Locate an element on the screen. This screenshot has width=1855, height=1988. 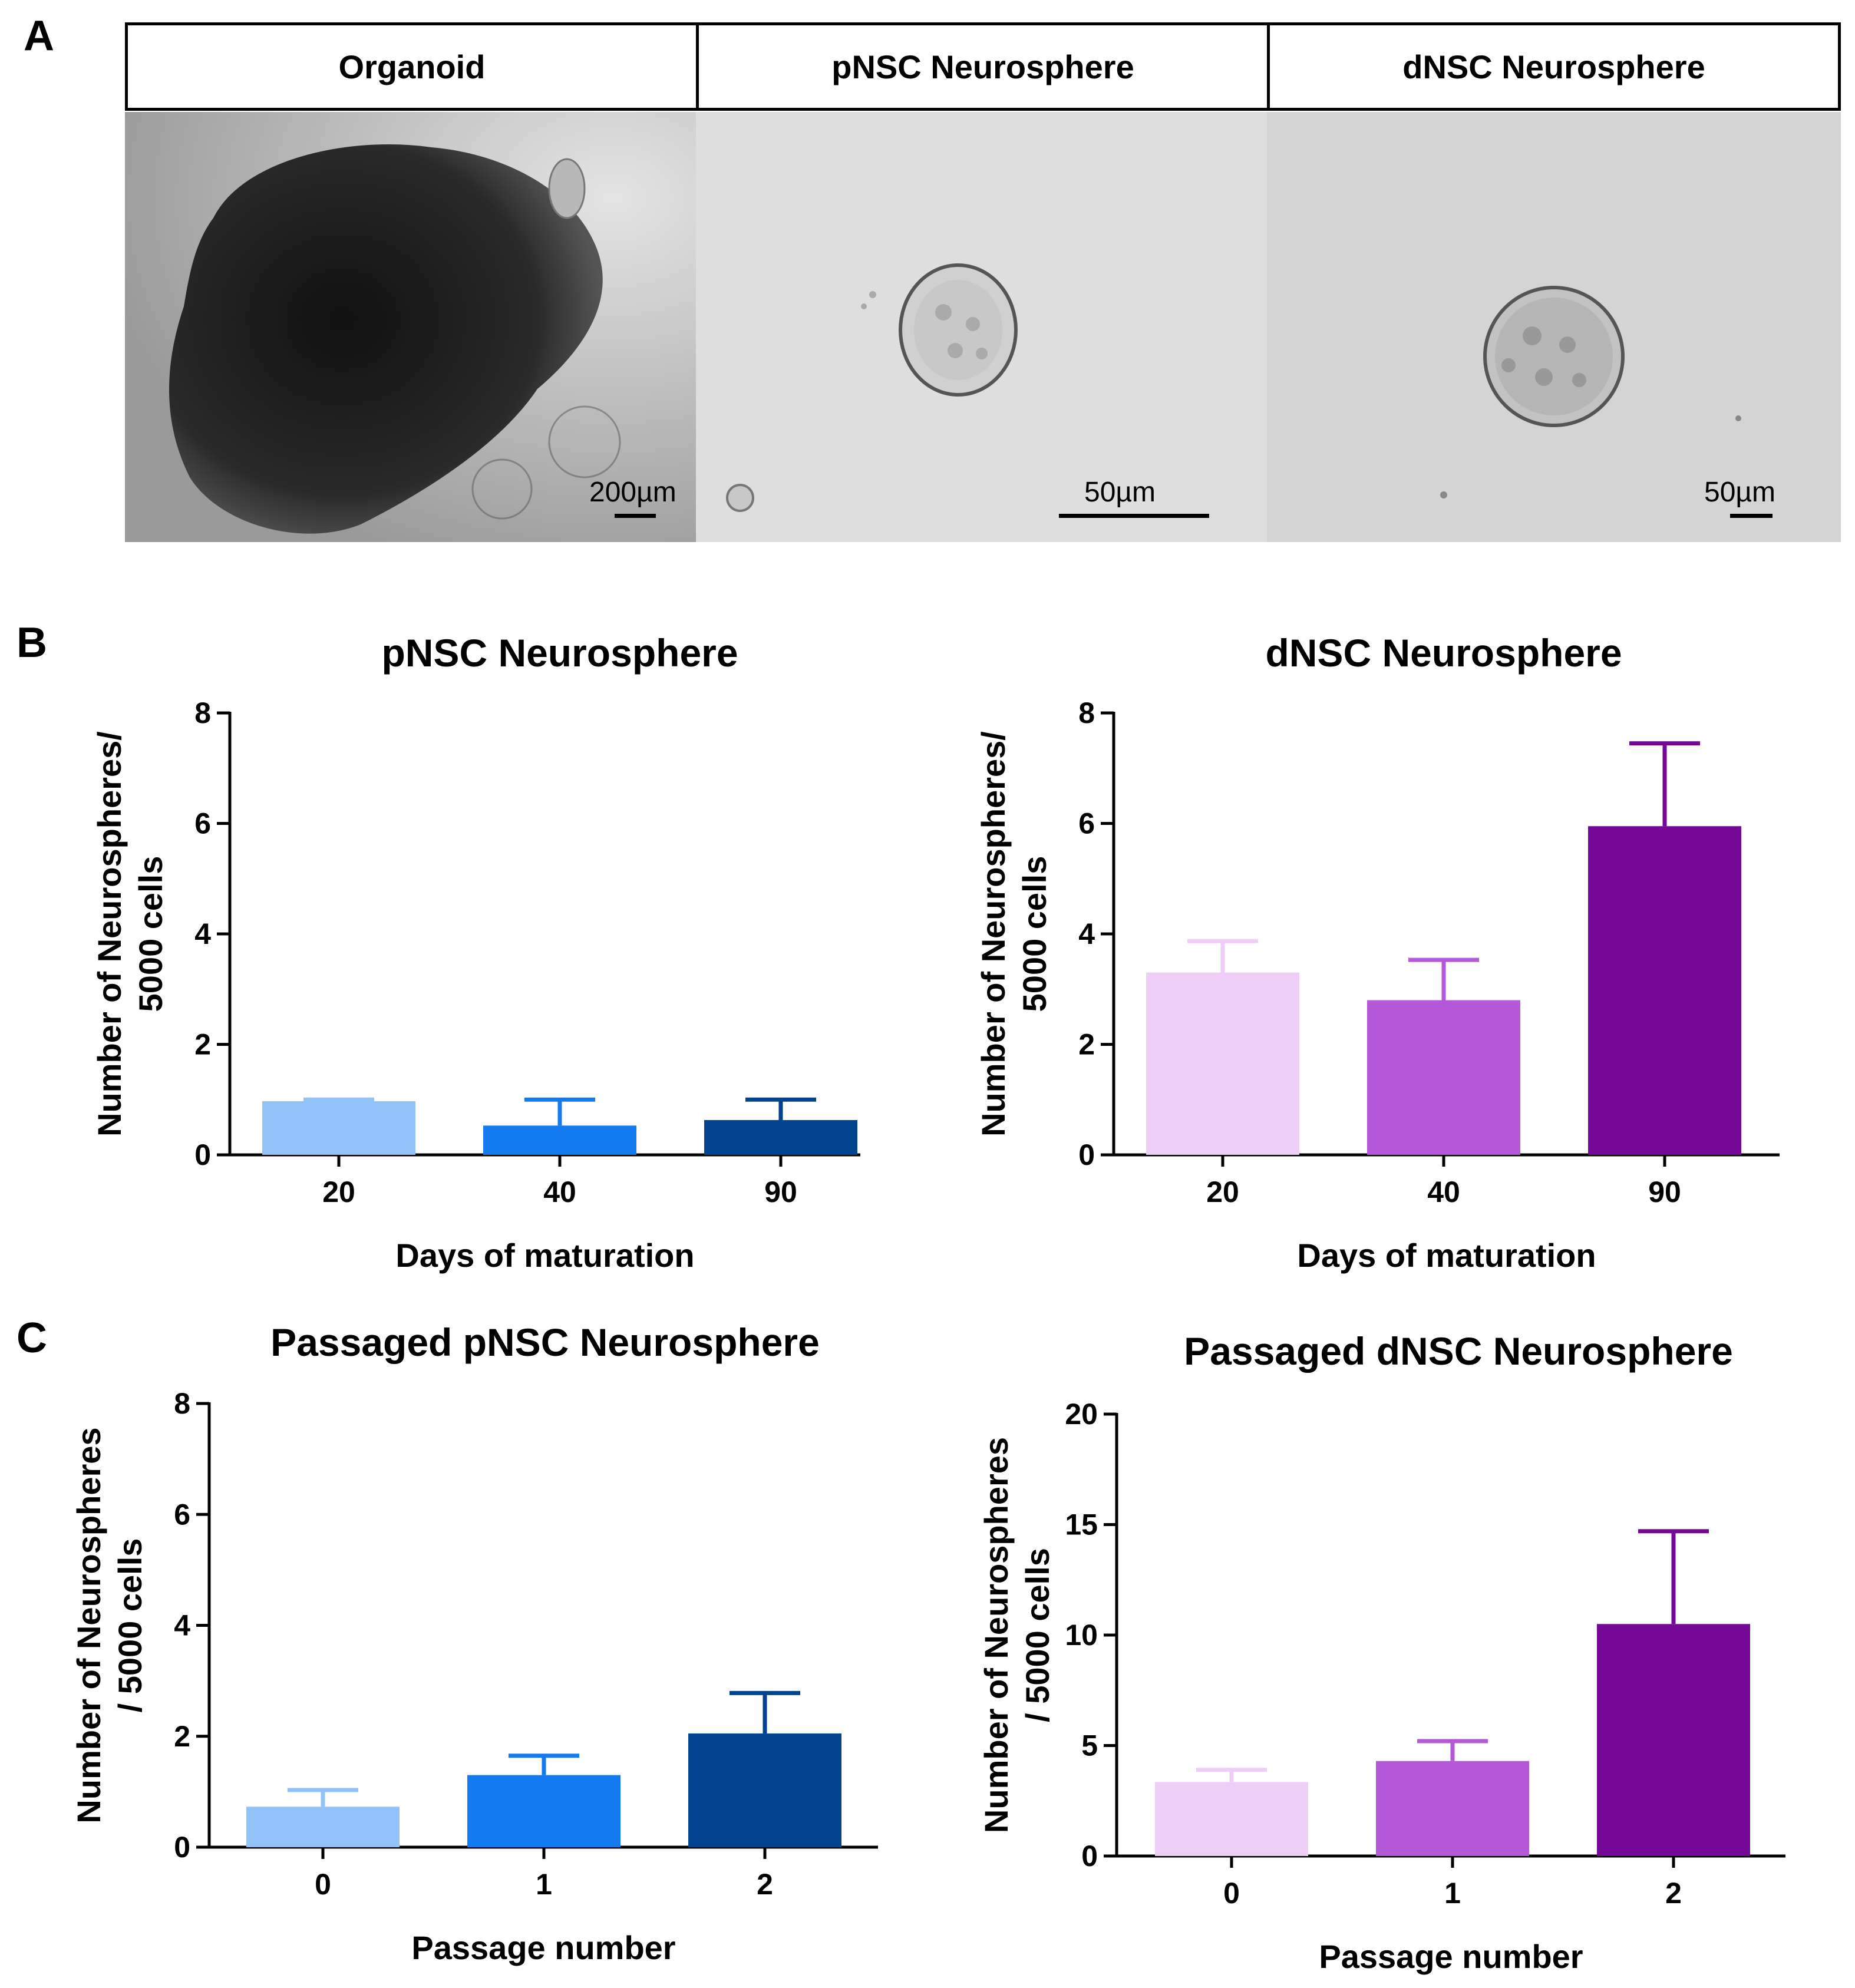
header-organoid: Organoid is located at coordinates (412, 66).